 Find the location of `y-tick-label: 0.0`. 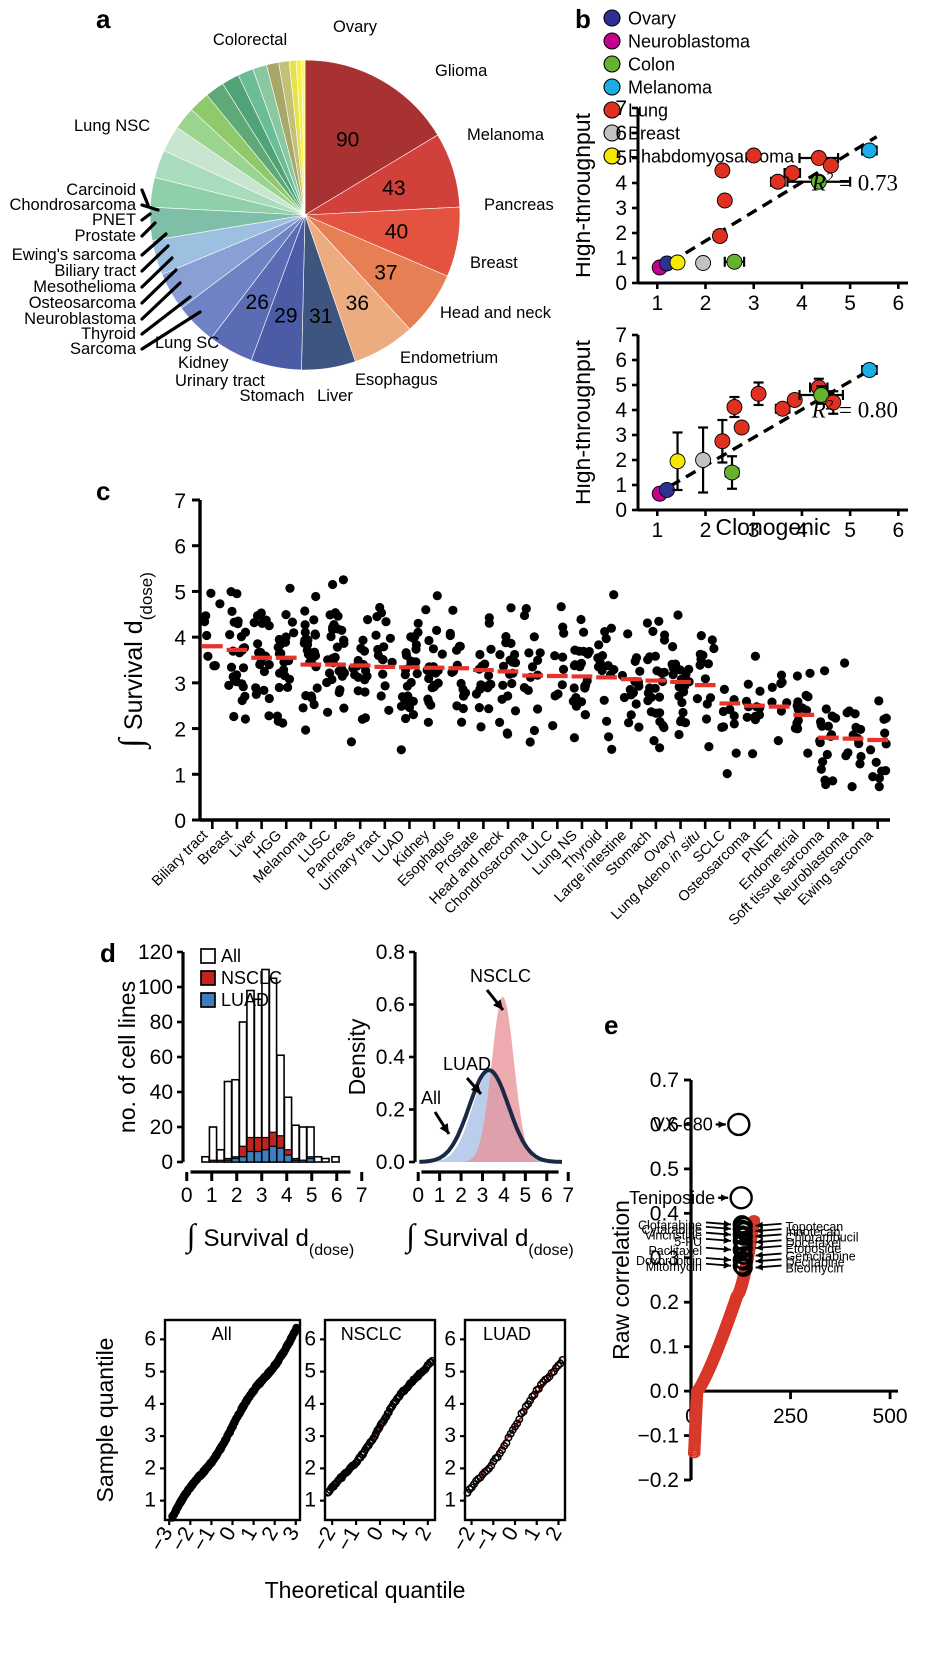

y-tick-label: 0.0 is located at coordinates (390, 1162).